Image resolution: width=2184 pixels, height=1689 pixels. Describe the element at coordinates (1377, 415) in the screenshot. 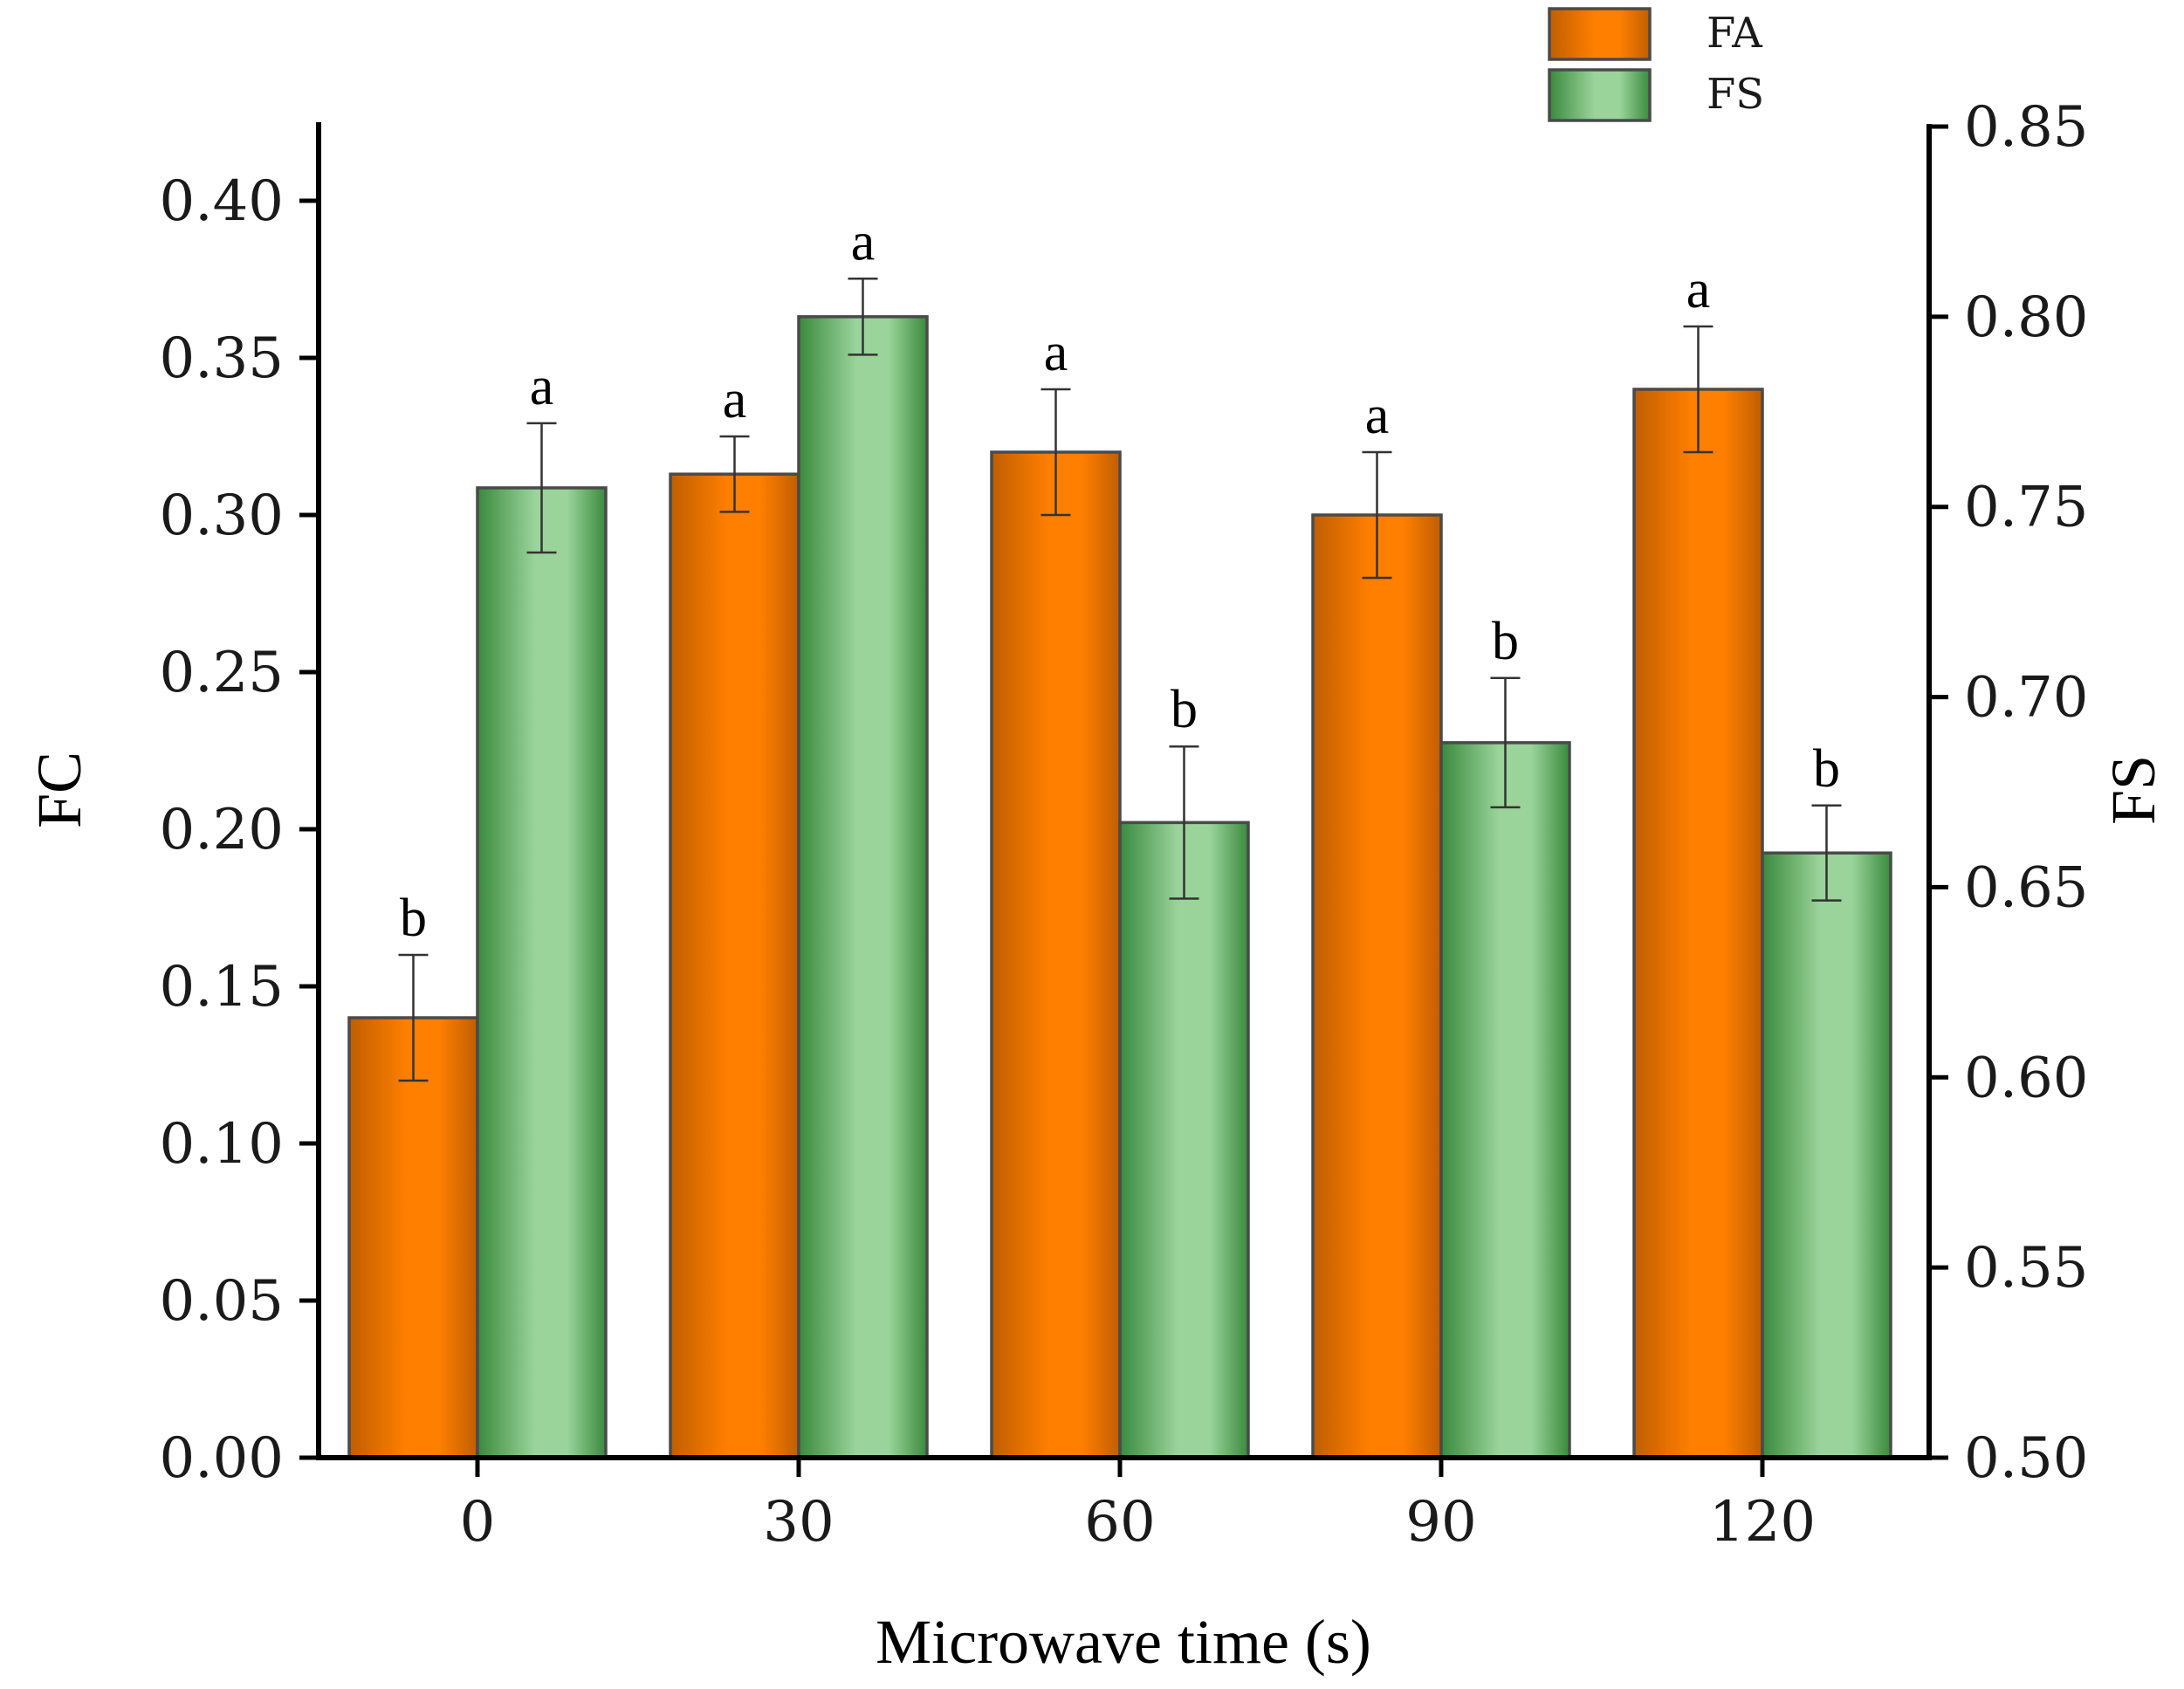

I see `significance-label-fa-90: a` at that location.